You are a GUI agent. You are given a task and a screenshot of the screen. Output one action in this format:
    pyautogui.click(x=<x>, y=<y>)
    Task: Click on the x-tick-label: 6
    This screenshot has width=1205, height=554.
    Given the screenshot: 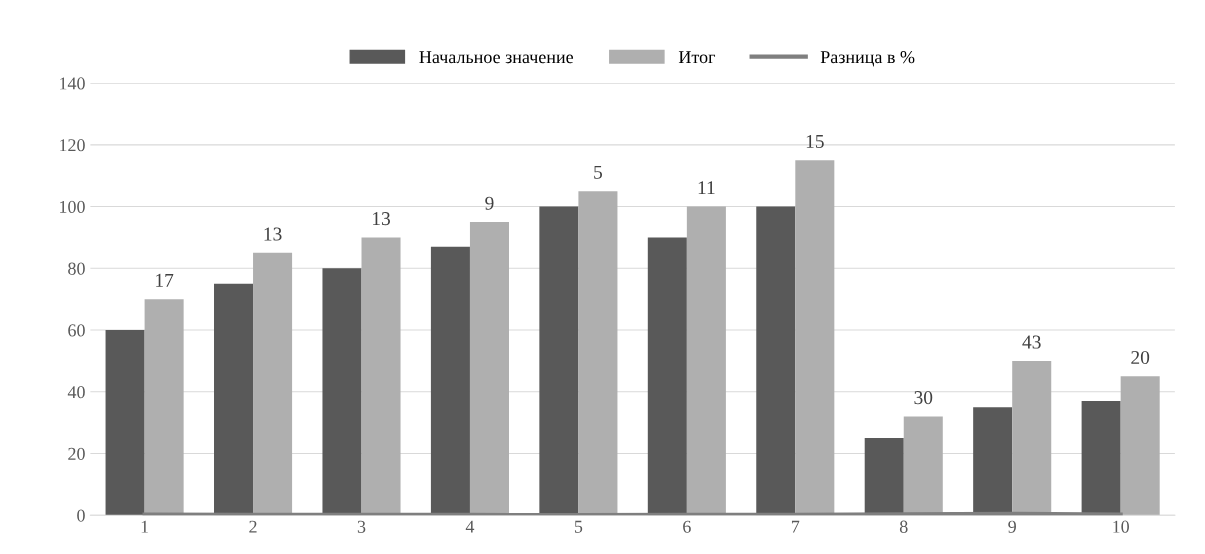 What is the action you would take?
    pyautogui.click(x=687, y=526)
    